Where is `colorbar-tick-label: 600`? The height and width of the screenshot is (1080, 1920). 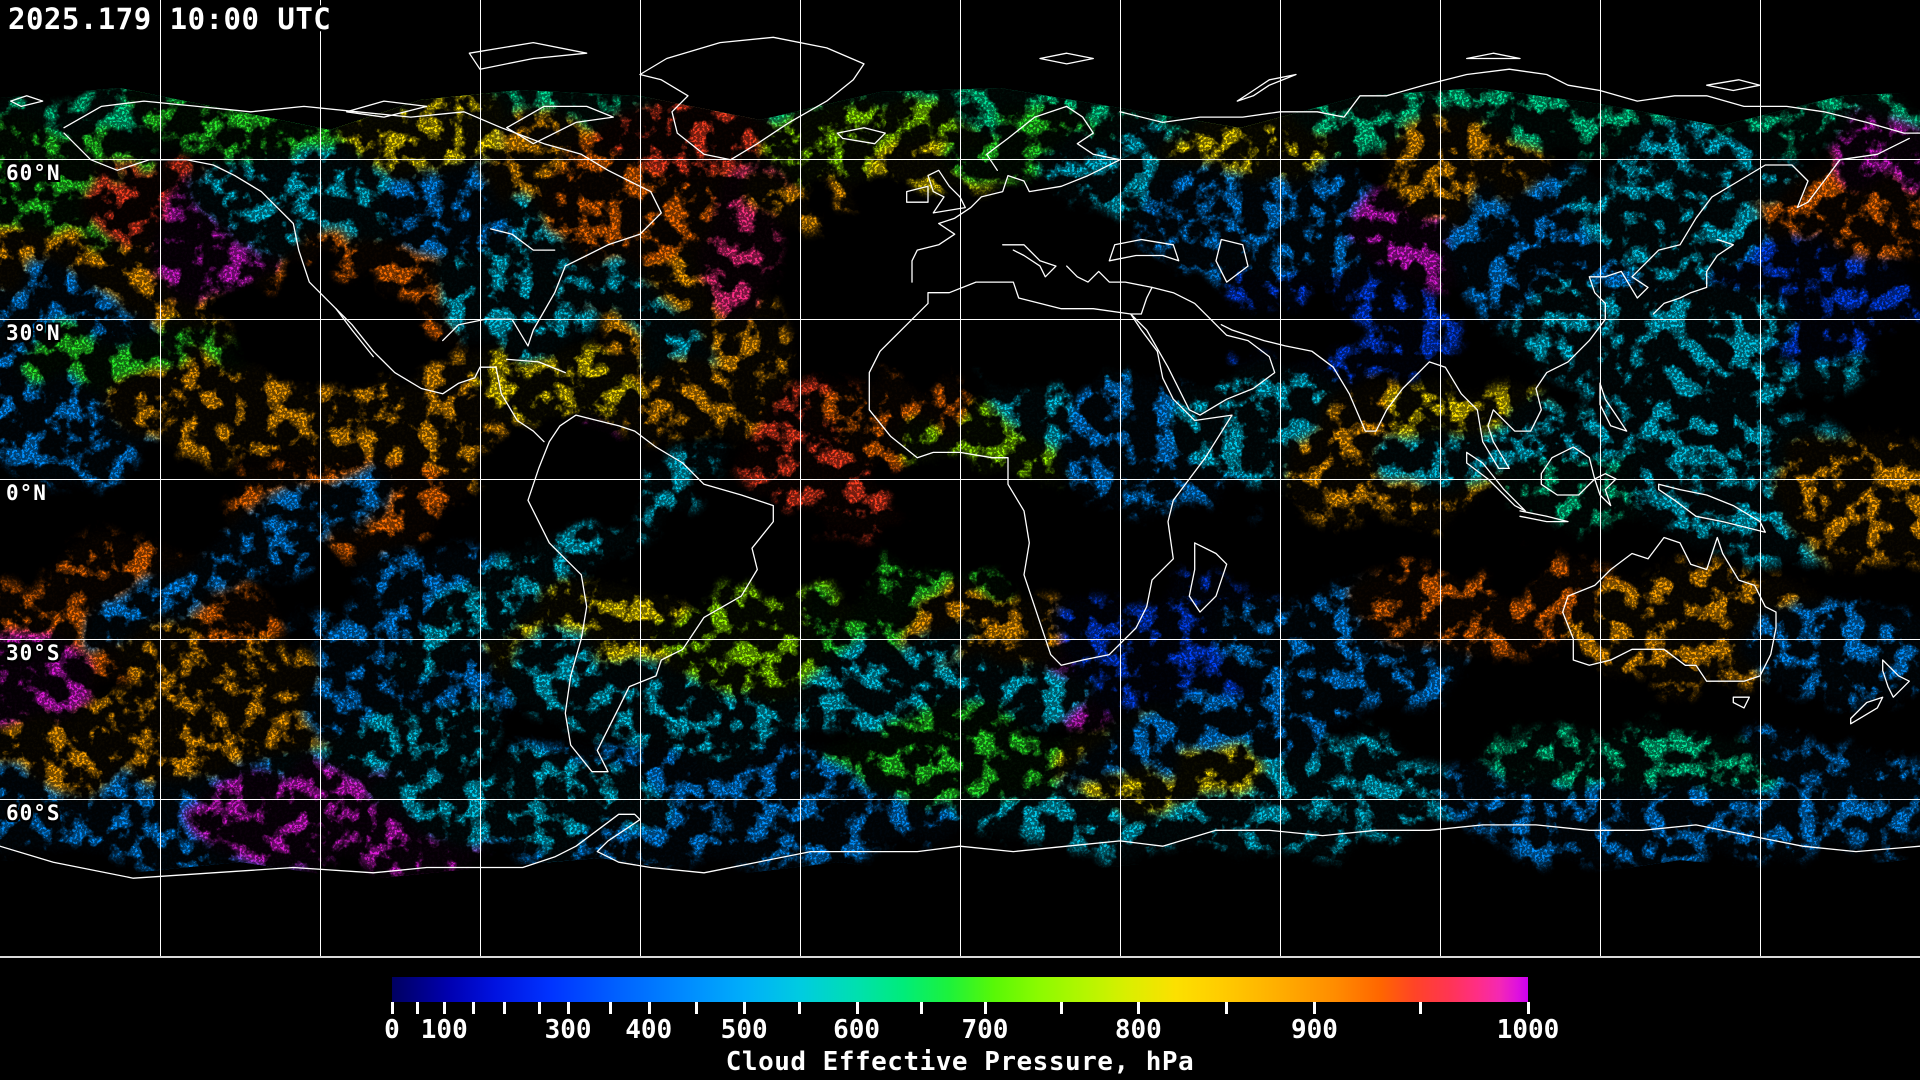 colorbar-tick-label: 600 is located at coordinates (857, 1030).